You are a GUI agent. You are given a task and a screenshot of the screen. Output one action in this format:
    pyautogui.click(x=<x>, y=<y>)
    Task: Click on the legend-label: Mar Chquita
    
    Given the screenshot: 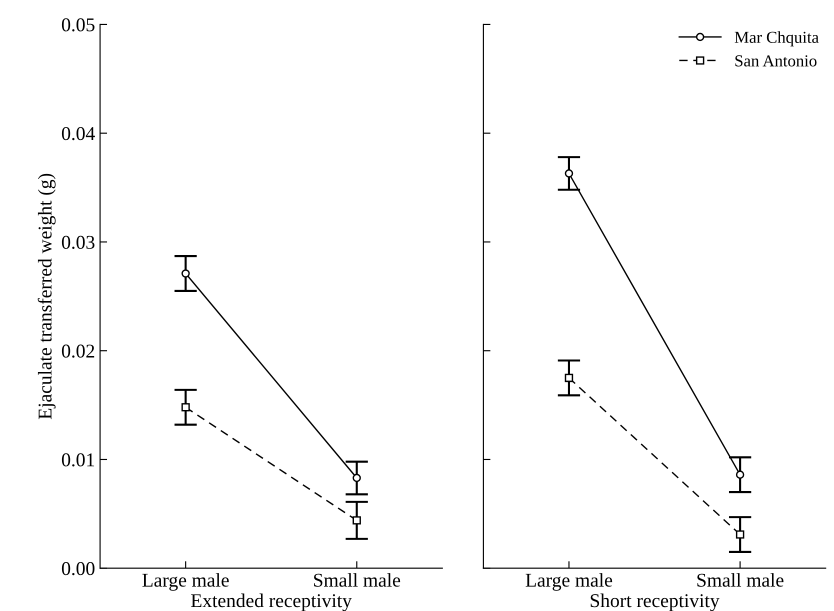 What is the action you would take?
    pyautogui.click(x=776, y=38)
    